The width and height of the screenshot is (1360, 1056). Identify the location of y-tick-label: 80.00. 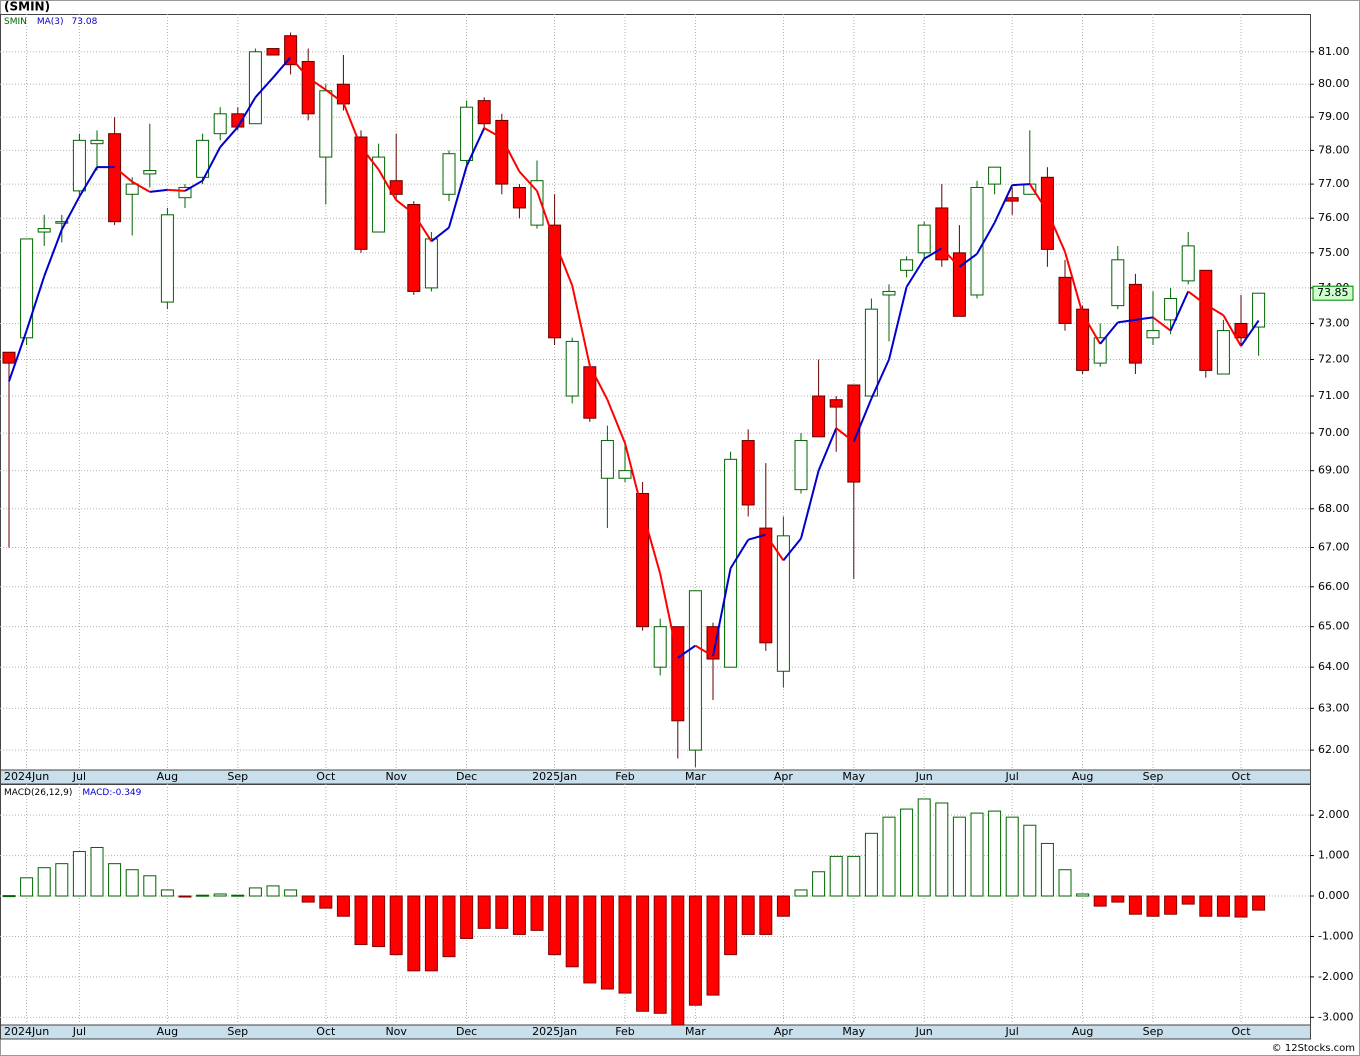
(1334, 83).